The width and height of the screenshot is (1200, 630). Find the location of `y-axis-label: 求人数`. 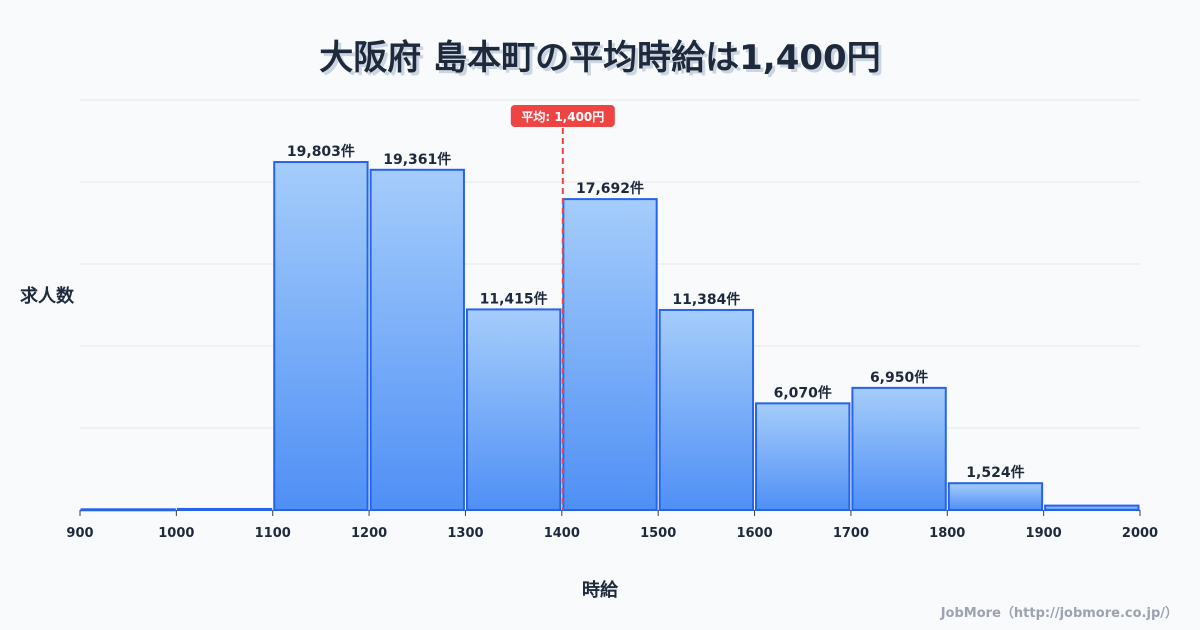

y-axis-label: 求人数 is located at coordinates (47, 296).